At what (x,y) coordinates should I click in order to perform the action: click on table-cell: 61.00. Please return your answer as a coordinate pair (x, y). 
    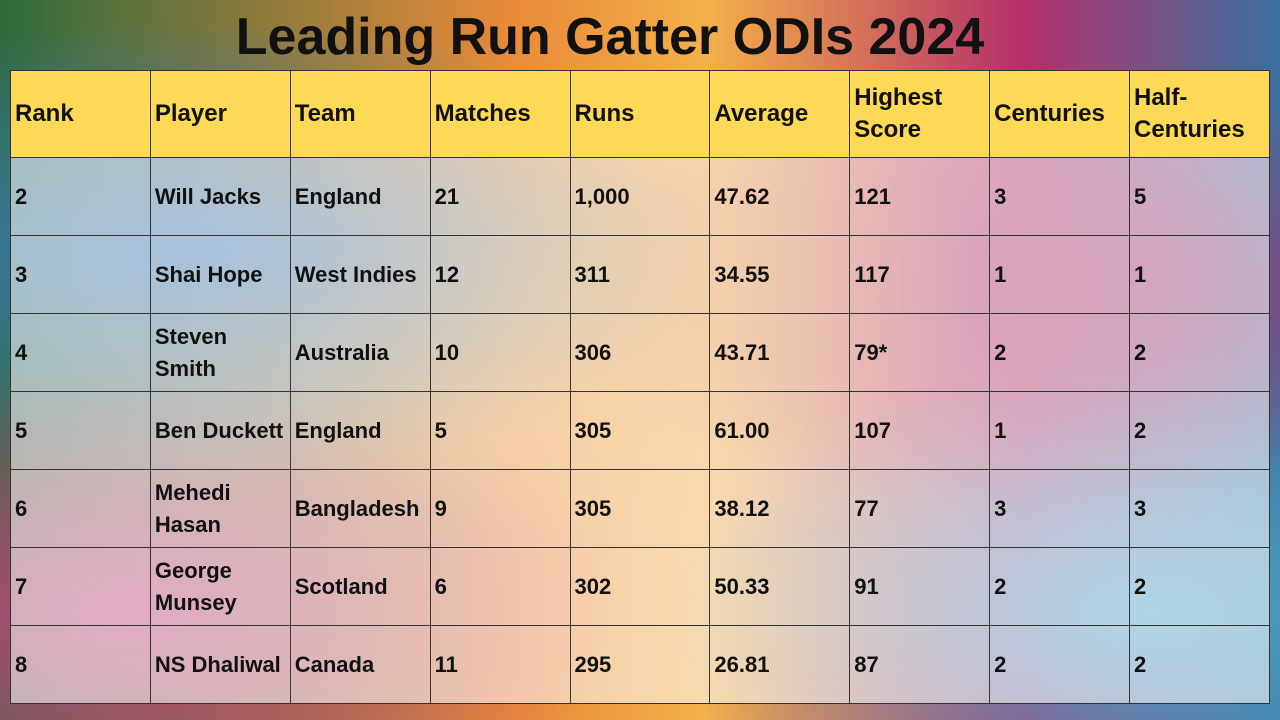
    Looking at the image, I should click on (780, 430).